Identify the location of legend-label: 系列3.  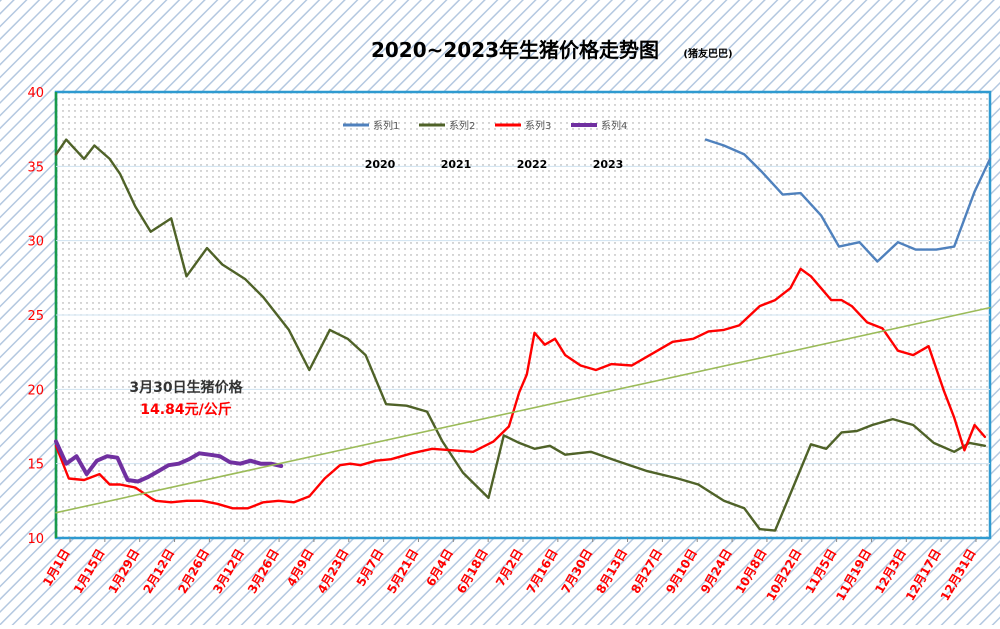
(538, 125).